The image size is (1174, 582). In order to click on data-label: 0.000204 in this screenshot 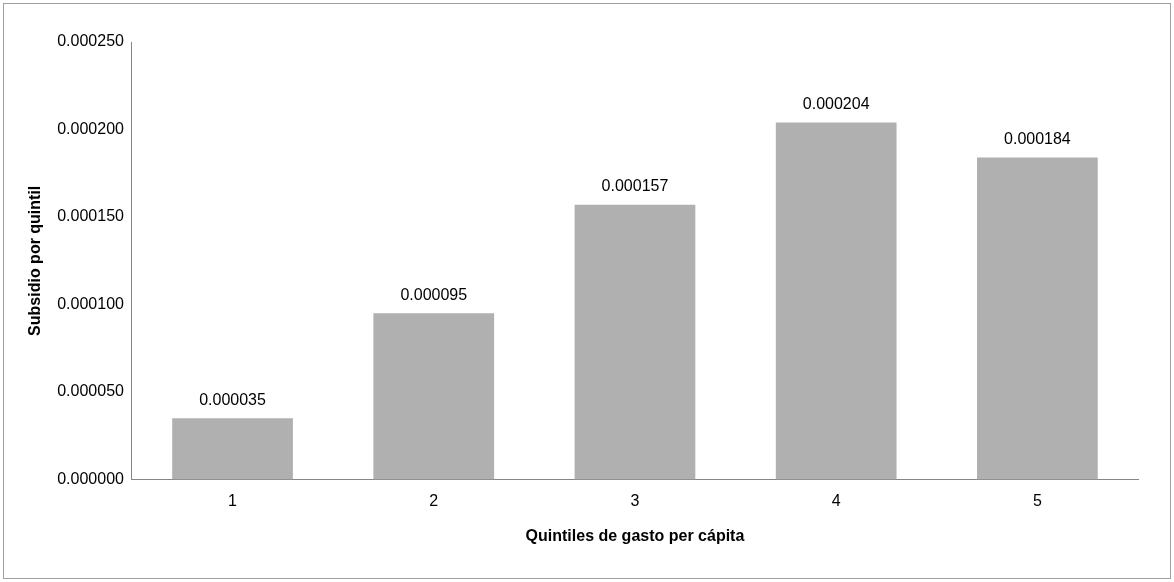, I will do `click(836, 103)`.